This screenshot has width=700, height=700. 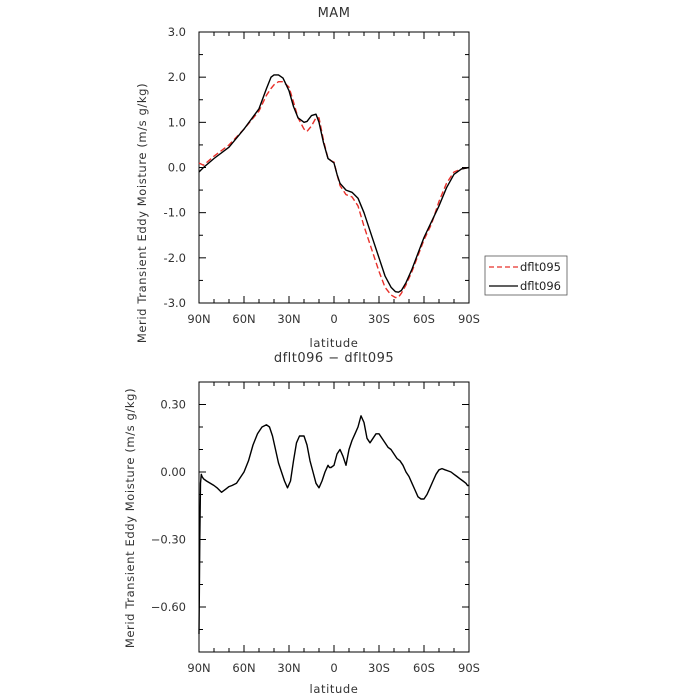 I want to click on y-tick-labels: 3.0 2.0 1.0 0.0 -1.0 -2.0 -3.0, so click(x=175, y=167).